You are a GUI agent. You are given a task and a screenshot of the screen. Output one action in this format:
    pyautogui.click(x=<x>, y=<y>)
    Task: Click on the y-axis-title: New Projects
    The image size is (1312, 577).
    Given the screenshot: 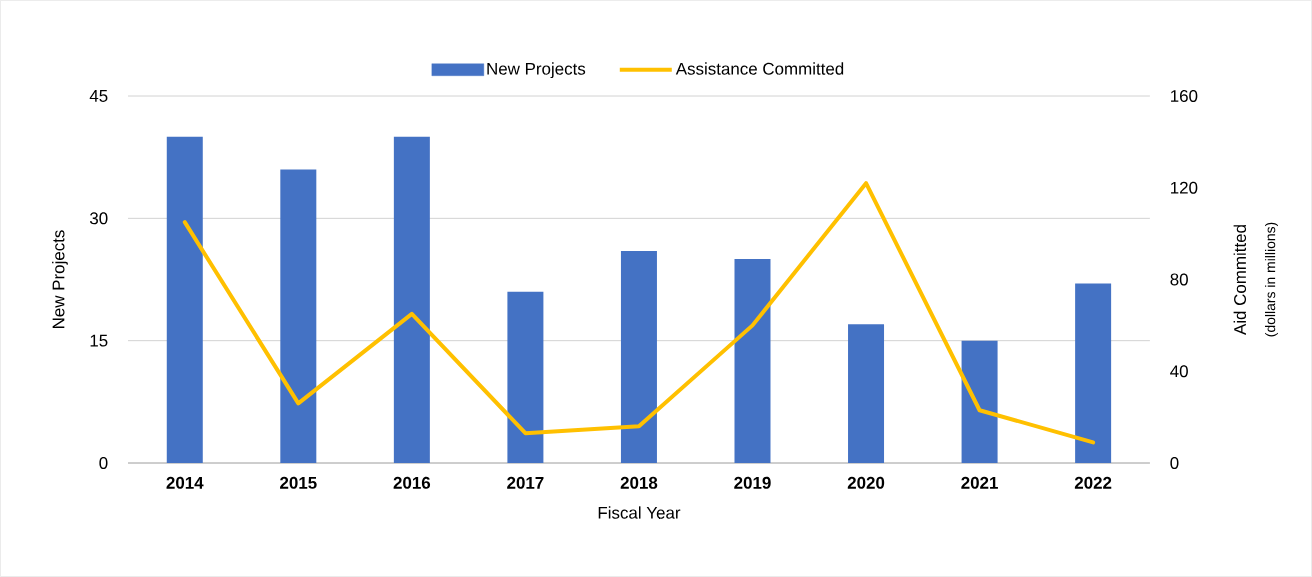 What is the action you would take?
    pyautogui.click(x=60, y=279)
    